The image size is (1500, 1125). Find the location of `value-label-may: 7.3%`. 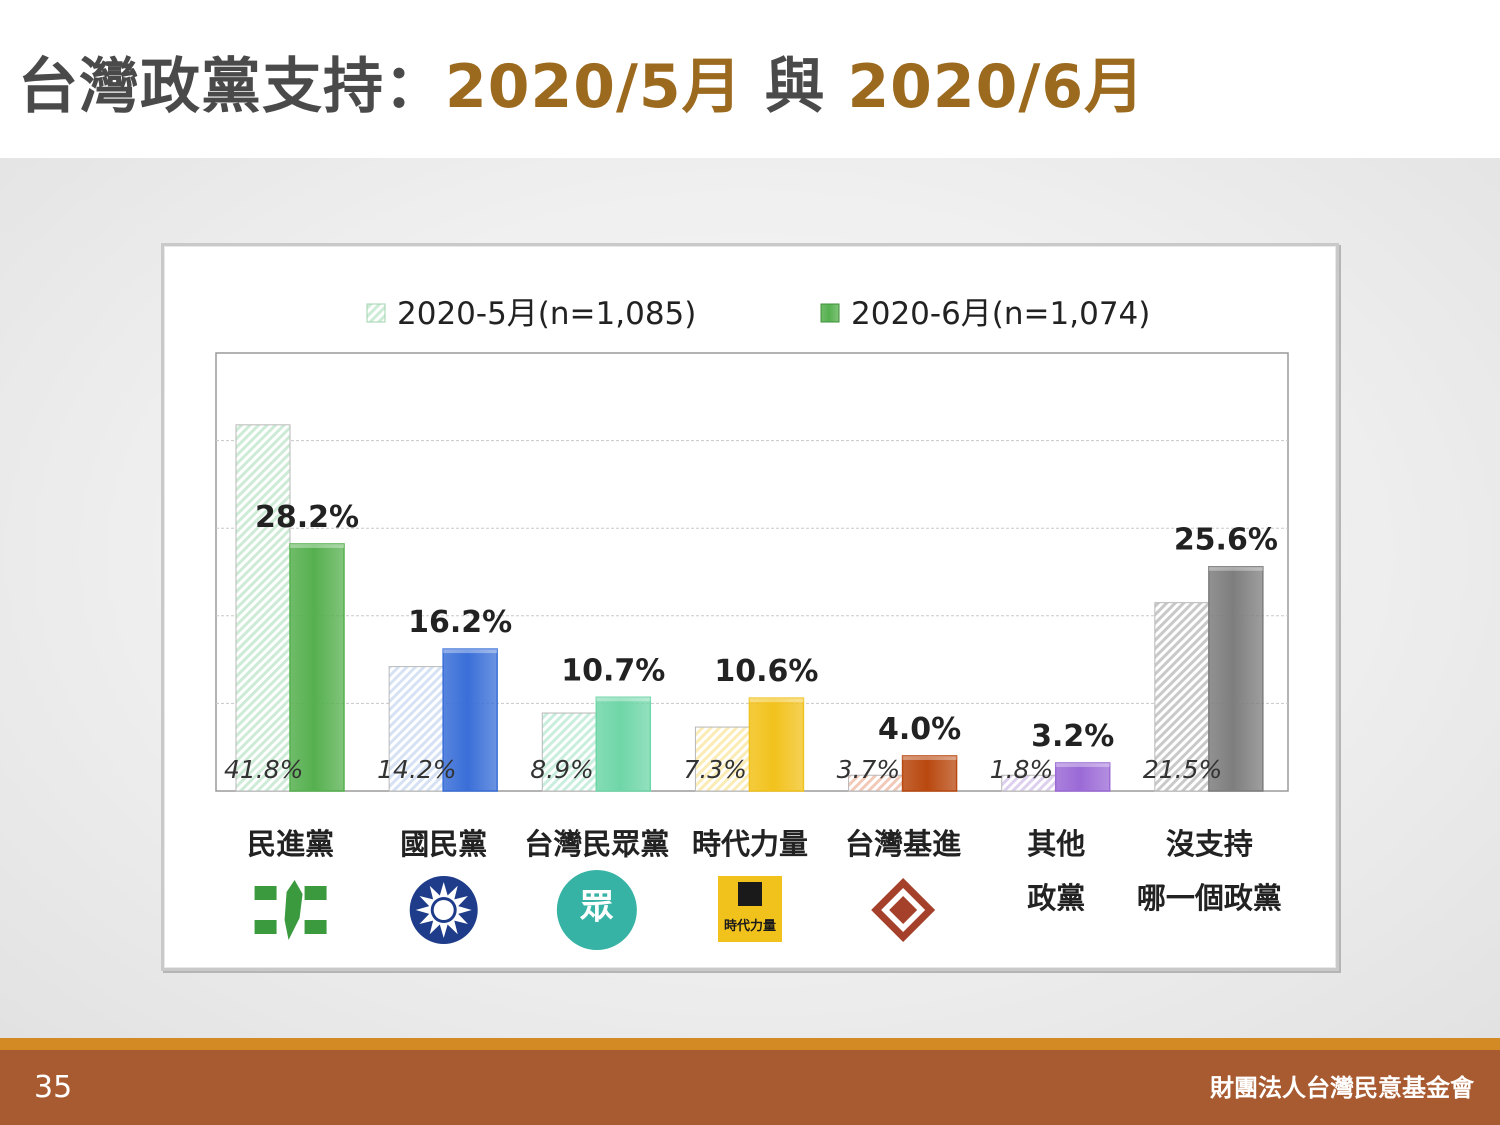

value-label-may: 7.3% is located at coordinates (715, 769).